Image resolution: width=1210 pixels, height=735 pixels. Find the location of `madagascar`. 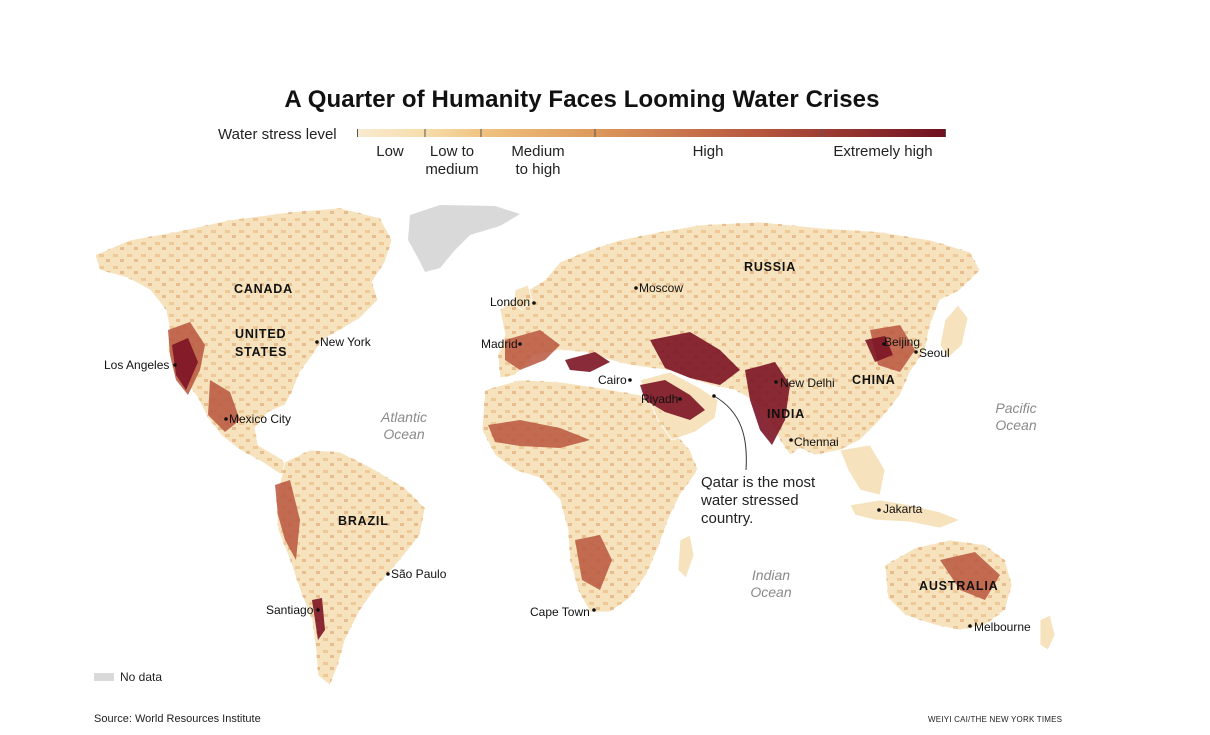

madagascar is located at coordinates (686, 556).